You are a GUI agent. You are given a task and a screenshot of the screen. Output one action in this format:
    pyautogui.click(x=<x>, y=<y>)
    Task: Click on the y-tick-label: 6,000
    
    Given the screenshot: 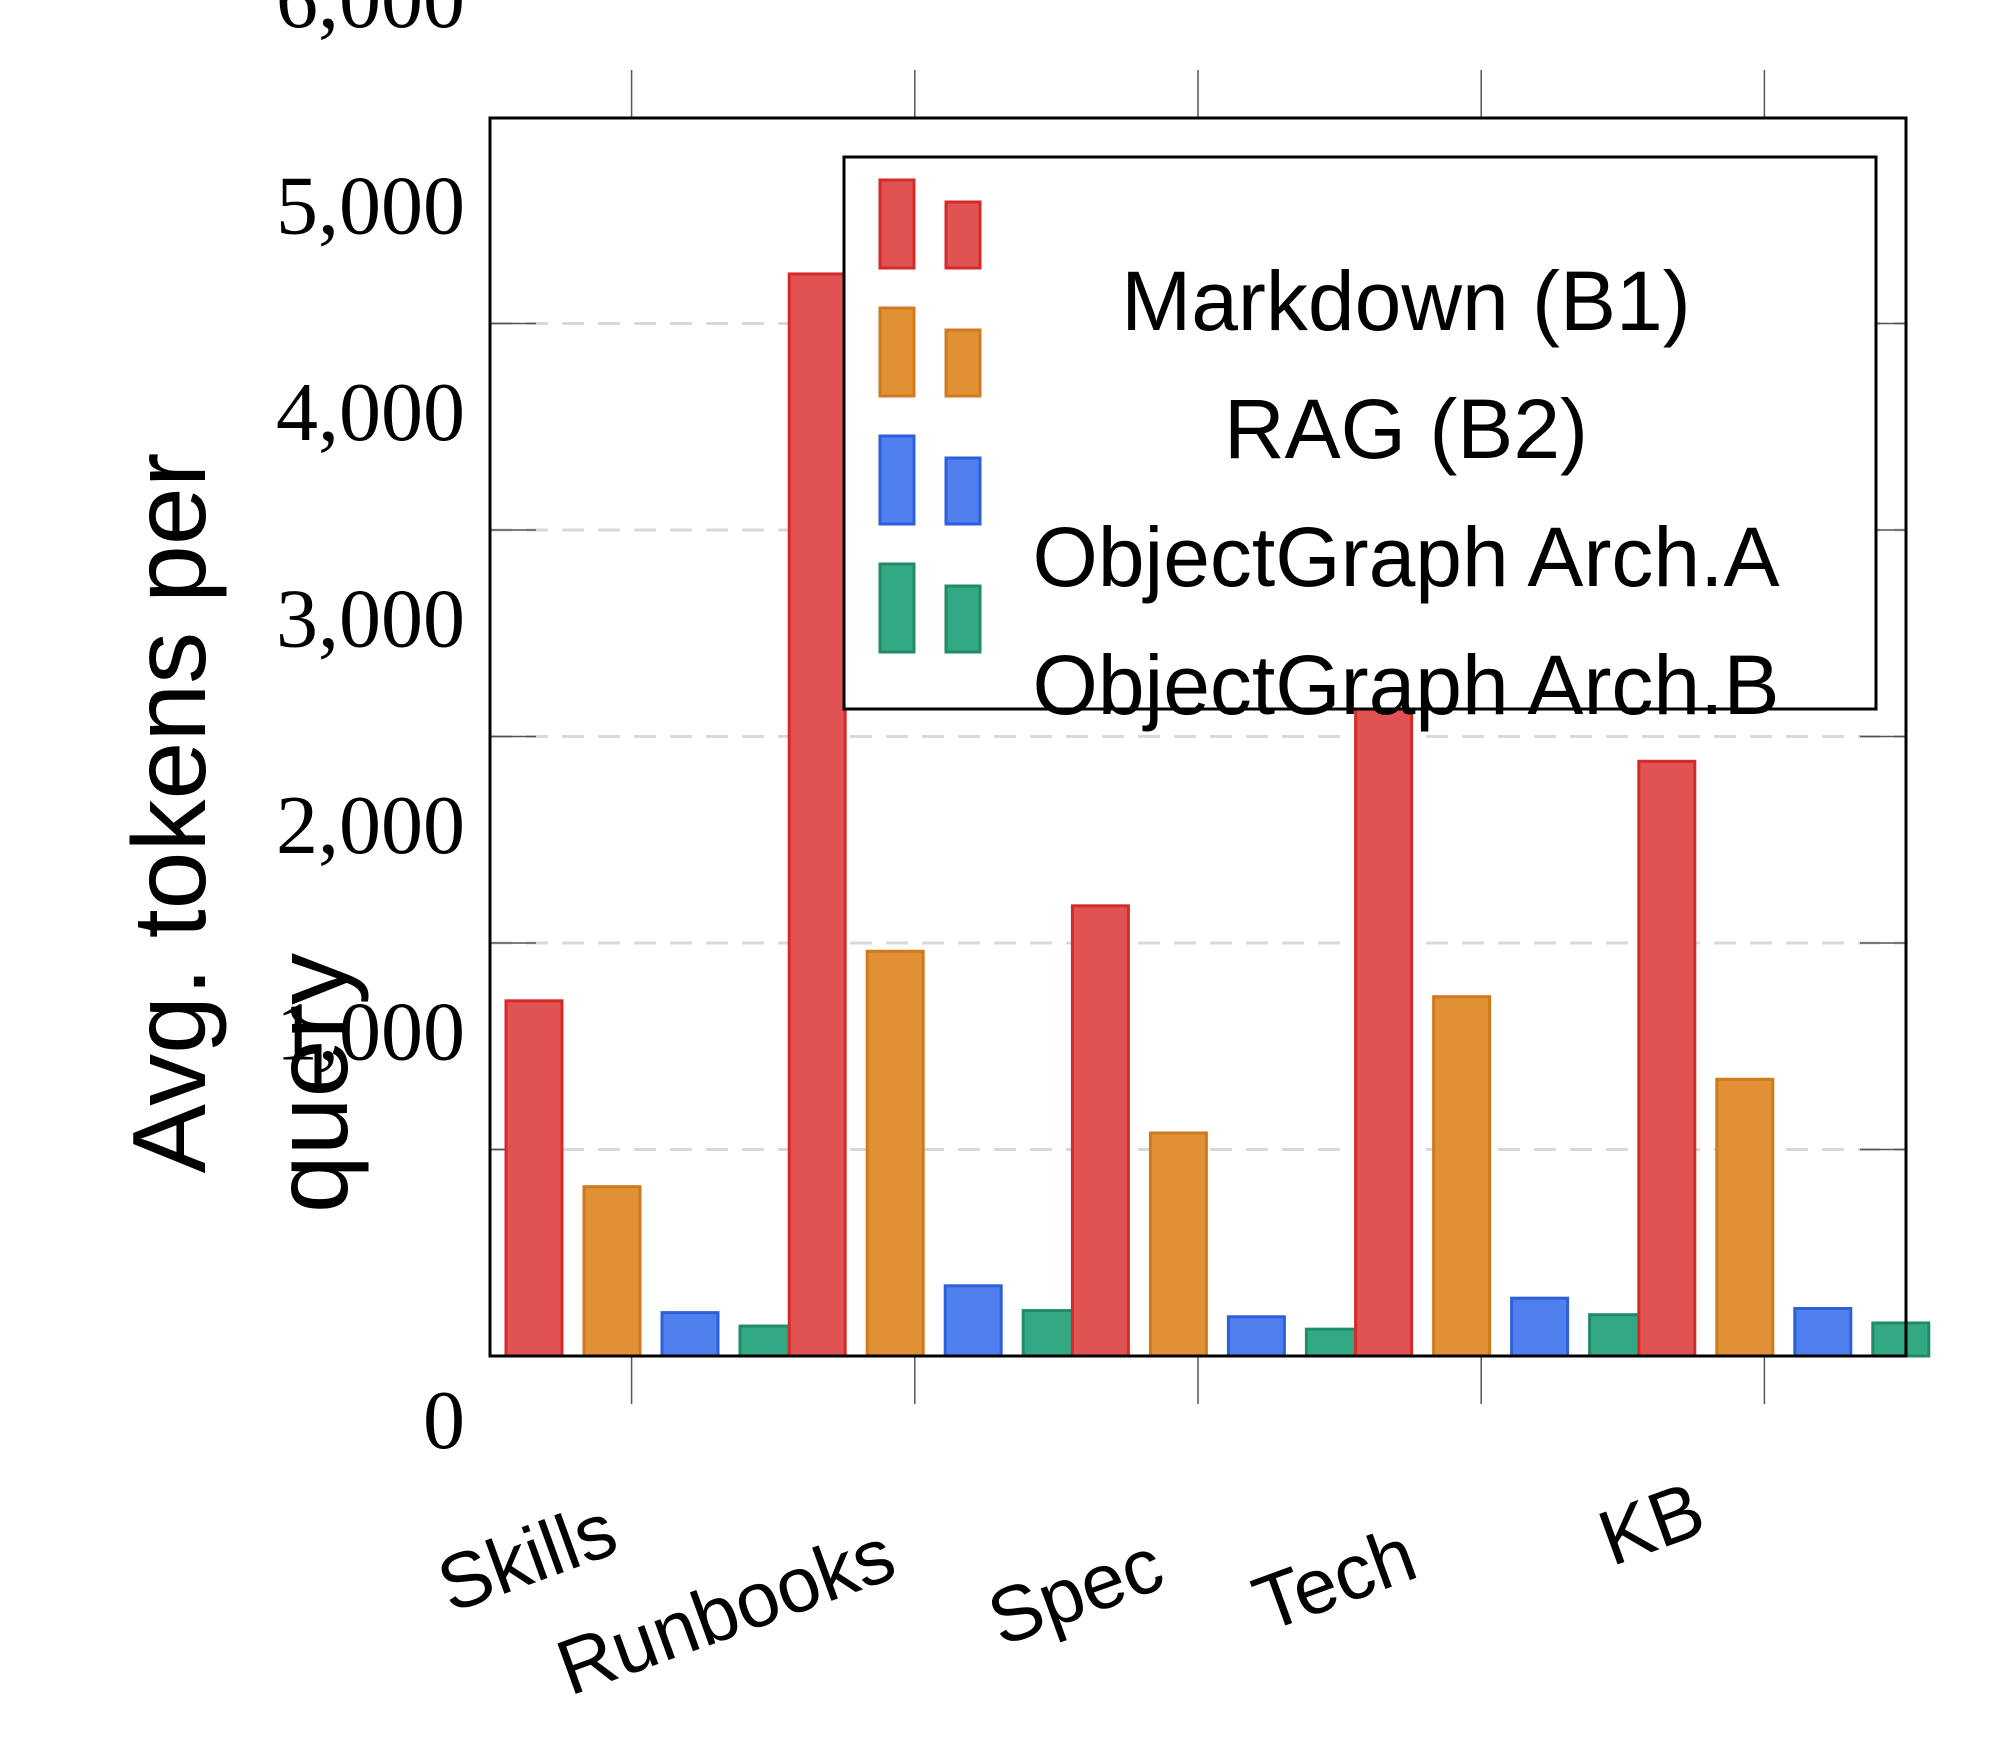 What is the action you would take?
    pyautogui.click(x=370, y=23)
    